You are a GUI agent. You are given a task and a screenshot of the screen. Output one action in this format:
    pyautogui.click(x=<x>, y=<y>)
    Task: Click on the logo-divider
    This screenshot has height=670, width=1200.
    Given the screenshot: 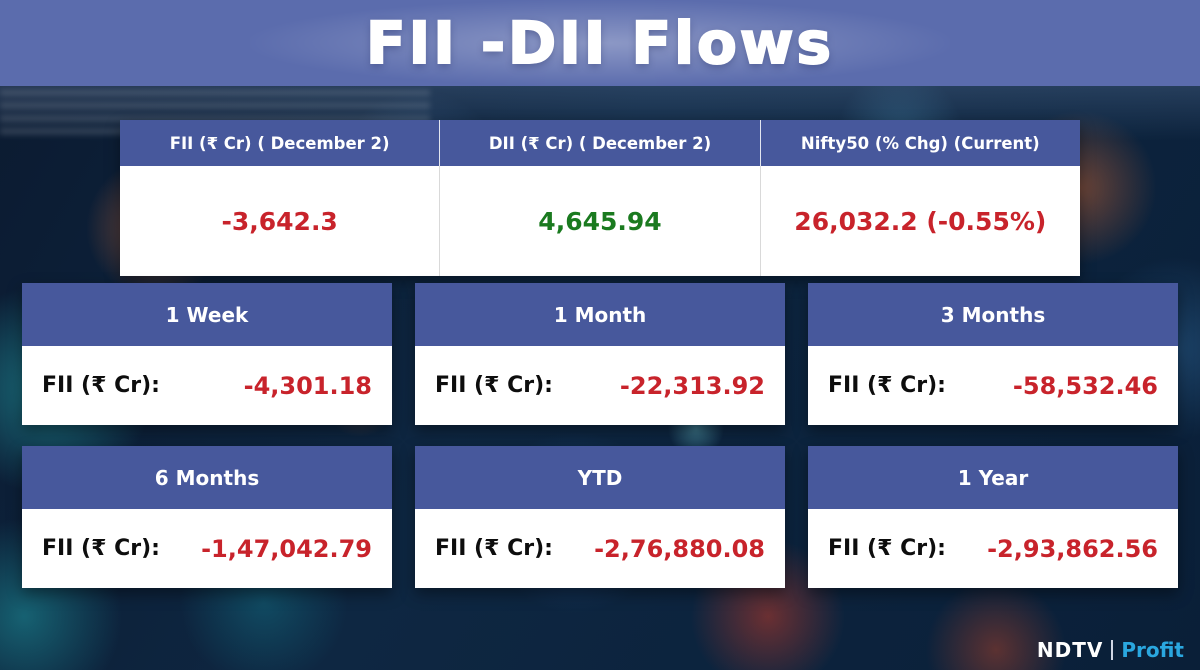 What is the action you would take?
    pyautogui.click(x=1112, y=650)
    